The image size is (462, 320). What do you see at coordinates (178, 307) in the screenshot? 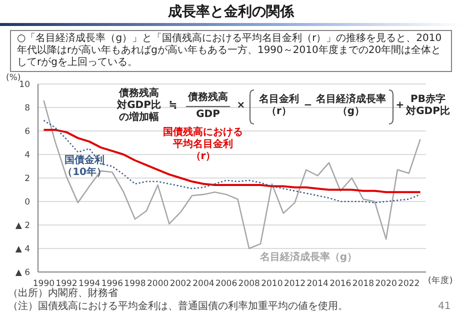
I see `text: （注）国債残高における平均金利は、普通国債の利率加重平均の値を使用。` at bounding box center [178, 307].